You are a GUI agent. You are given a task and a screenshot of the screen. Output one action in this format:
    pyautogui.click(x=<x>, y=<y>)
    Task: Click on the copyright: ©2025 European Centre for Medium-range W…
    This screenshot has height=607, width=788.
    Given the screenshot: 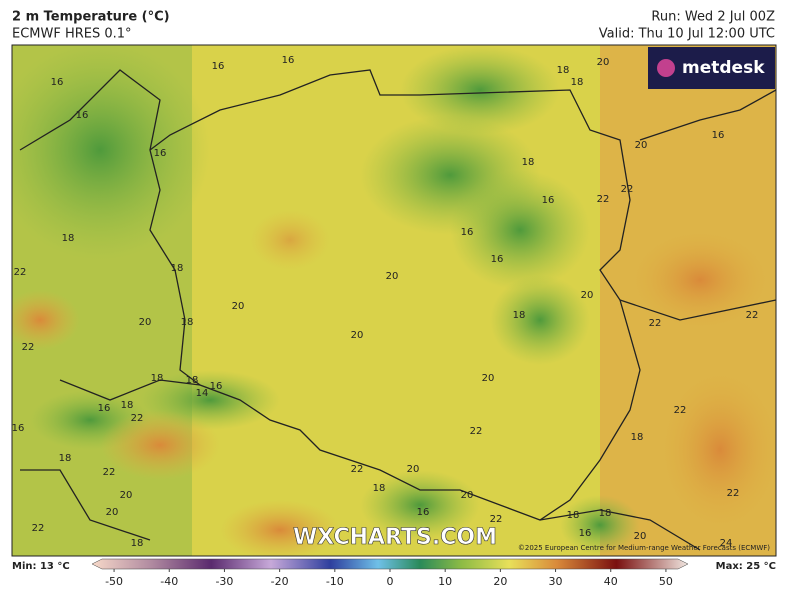 What is the action you would take?
    pyautogui.click(x=644, y=548)
    